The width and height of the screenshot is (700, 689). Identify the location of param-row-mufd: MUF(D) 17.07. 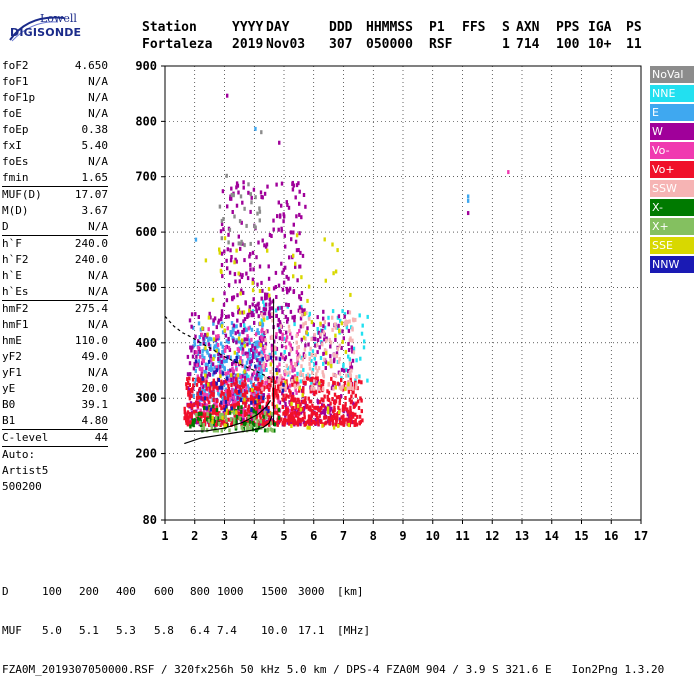
(55, 195).